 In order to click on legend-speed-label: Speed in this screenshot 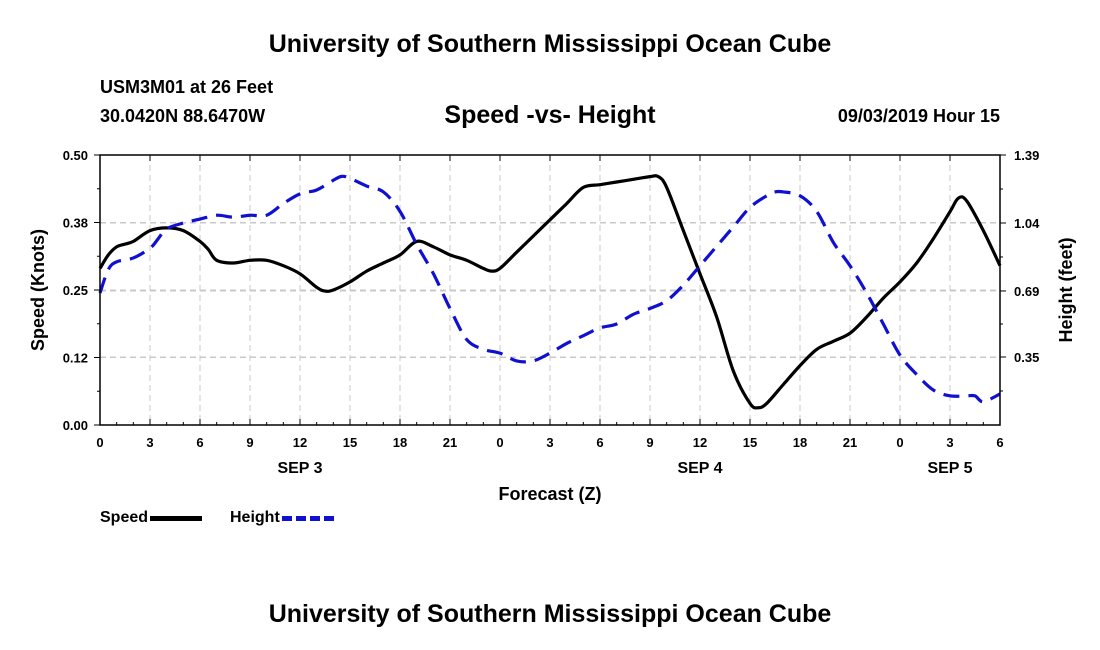, I will do `click(124, 517)`.